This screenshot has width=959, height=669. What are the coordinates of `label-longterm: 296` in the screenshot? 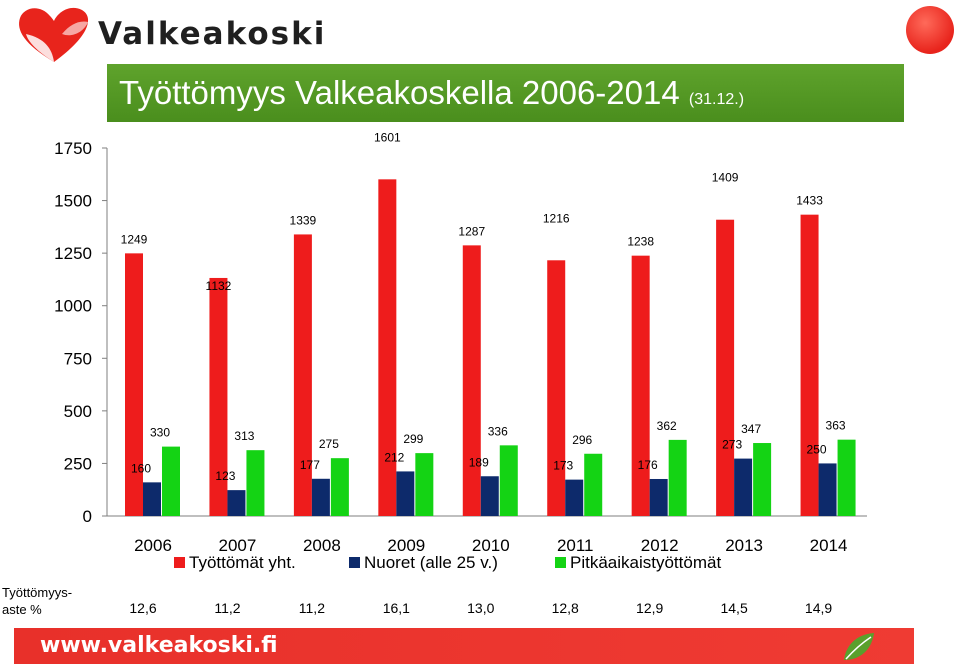 It's located at (582, 440).